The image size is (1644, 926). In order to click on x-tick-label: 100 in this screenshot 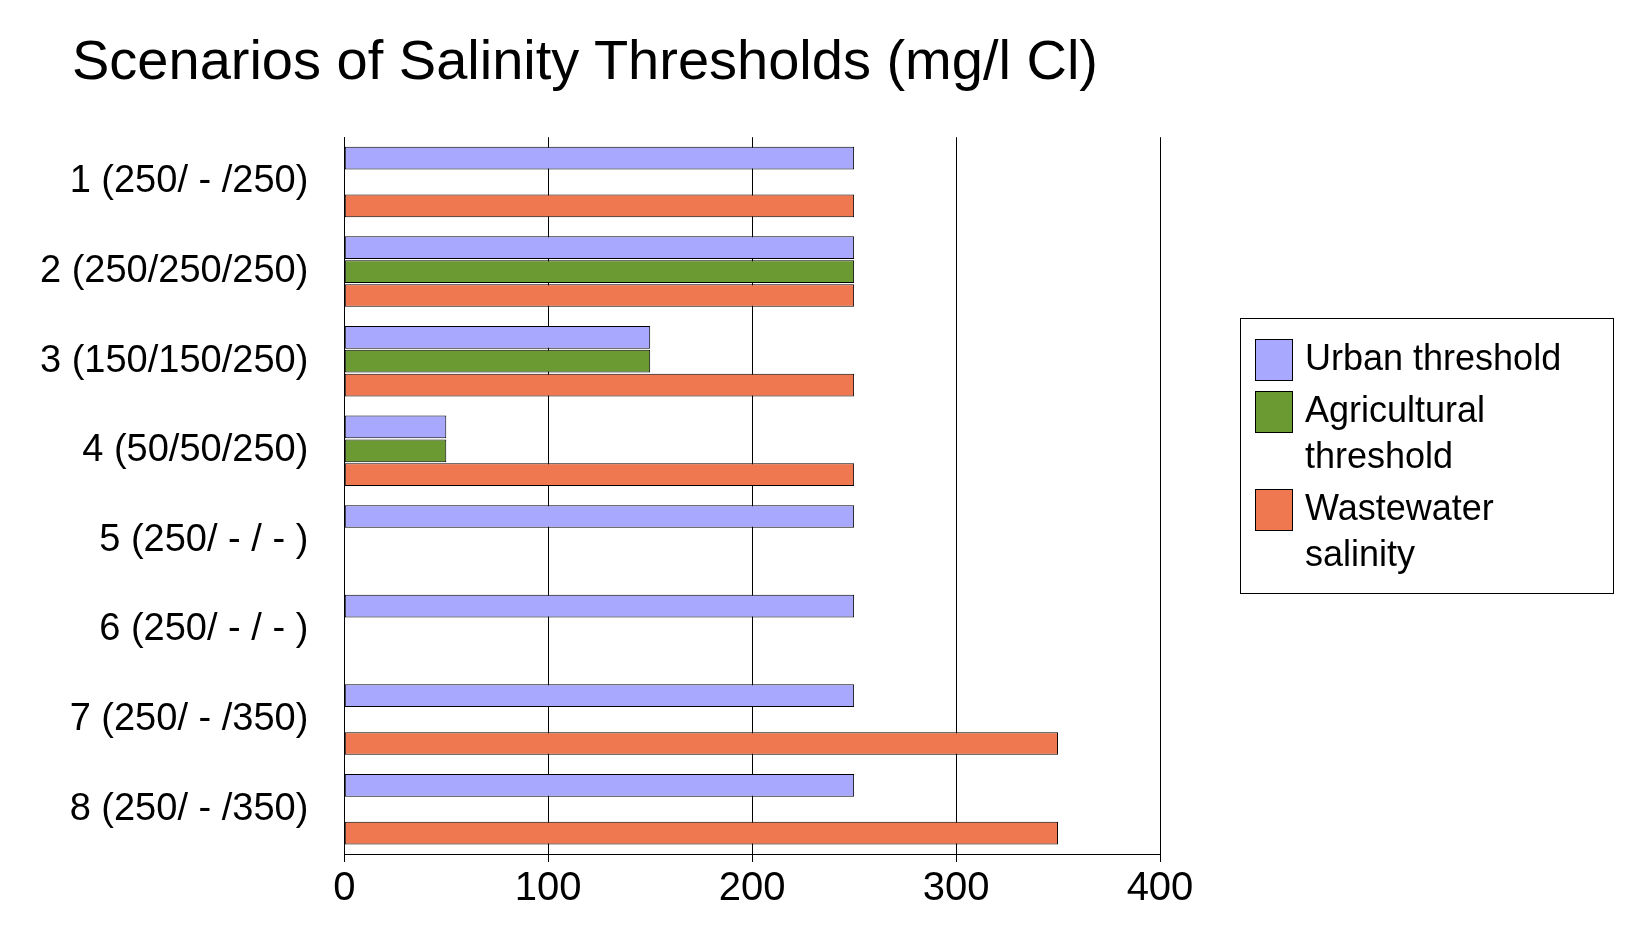, I will do `click(548, 886)`.